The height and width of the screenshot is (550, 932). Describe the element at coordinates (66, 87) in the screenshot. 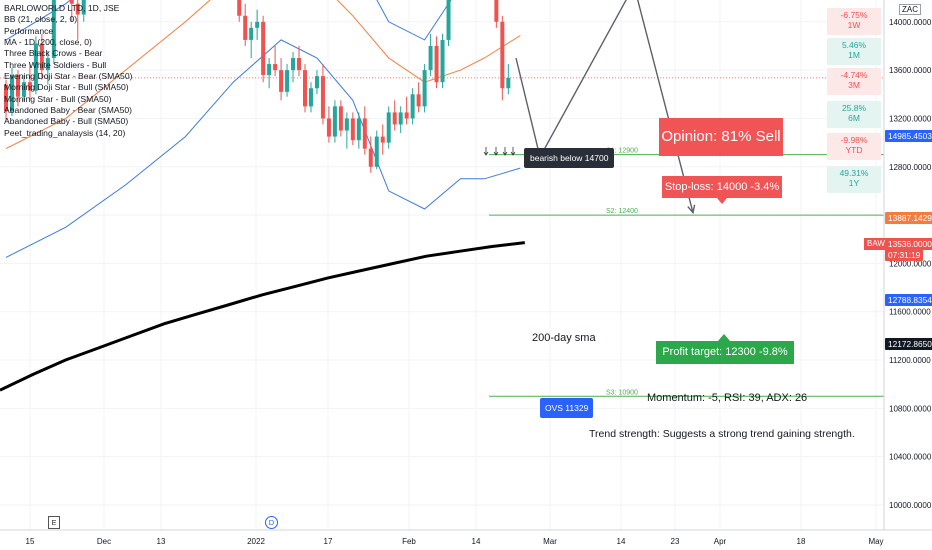

I see `legend-morning-doji: Morning Doji Star - Bull (SMA50)` at that location.